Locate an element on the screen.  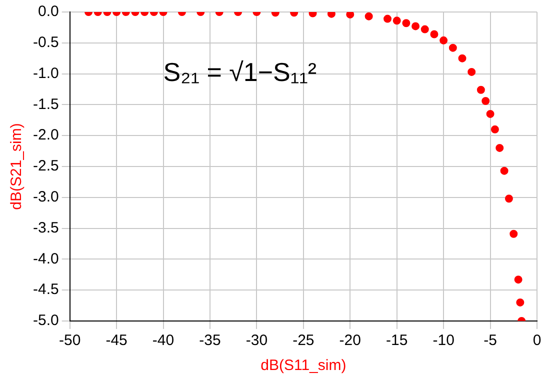
y-tick-label: -3.5 is located at coordinates (45, 227).